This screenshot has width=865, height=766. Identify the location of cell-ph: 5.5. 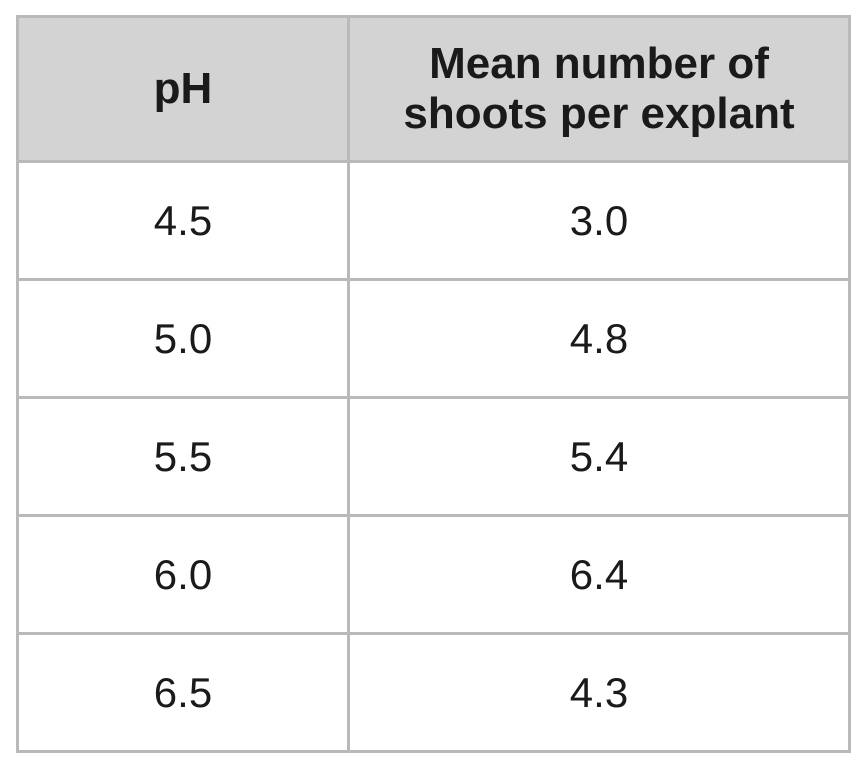
(183, 456).